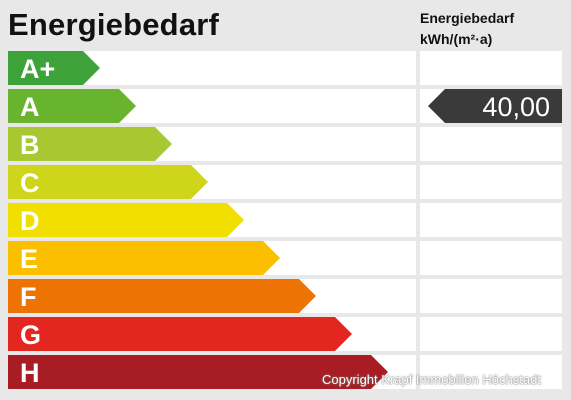 The height and width of the screenshot is (400, 571). I want to click on copyright-text: Copyright Krapf Immobilien Höchstadt, so click(431, 379).